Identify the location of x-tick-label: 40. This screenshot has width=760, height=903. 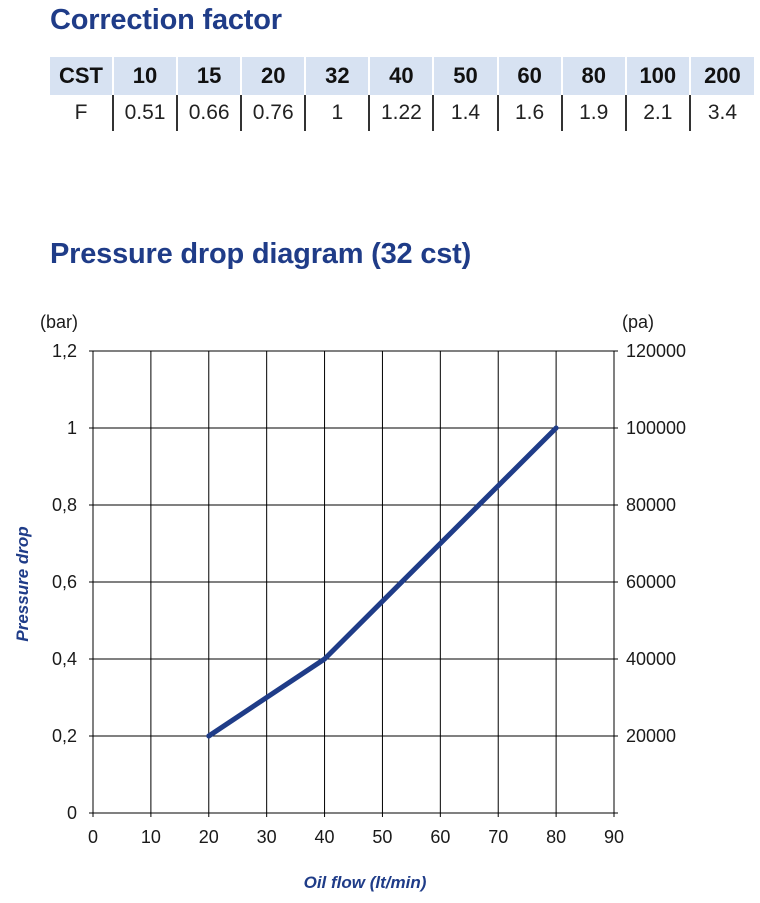
(325, 837).